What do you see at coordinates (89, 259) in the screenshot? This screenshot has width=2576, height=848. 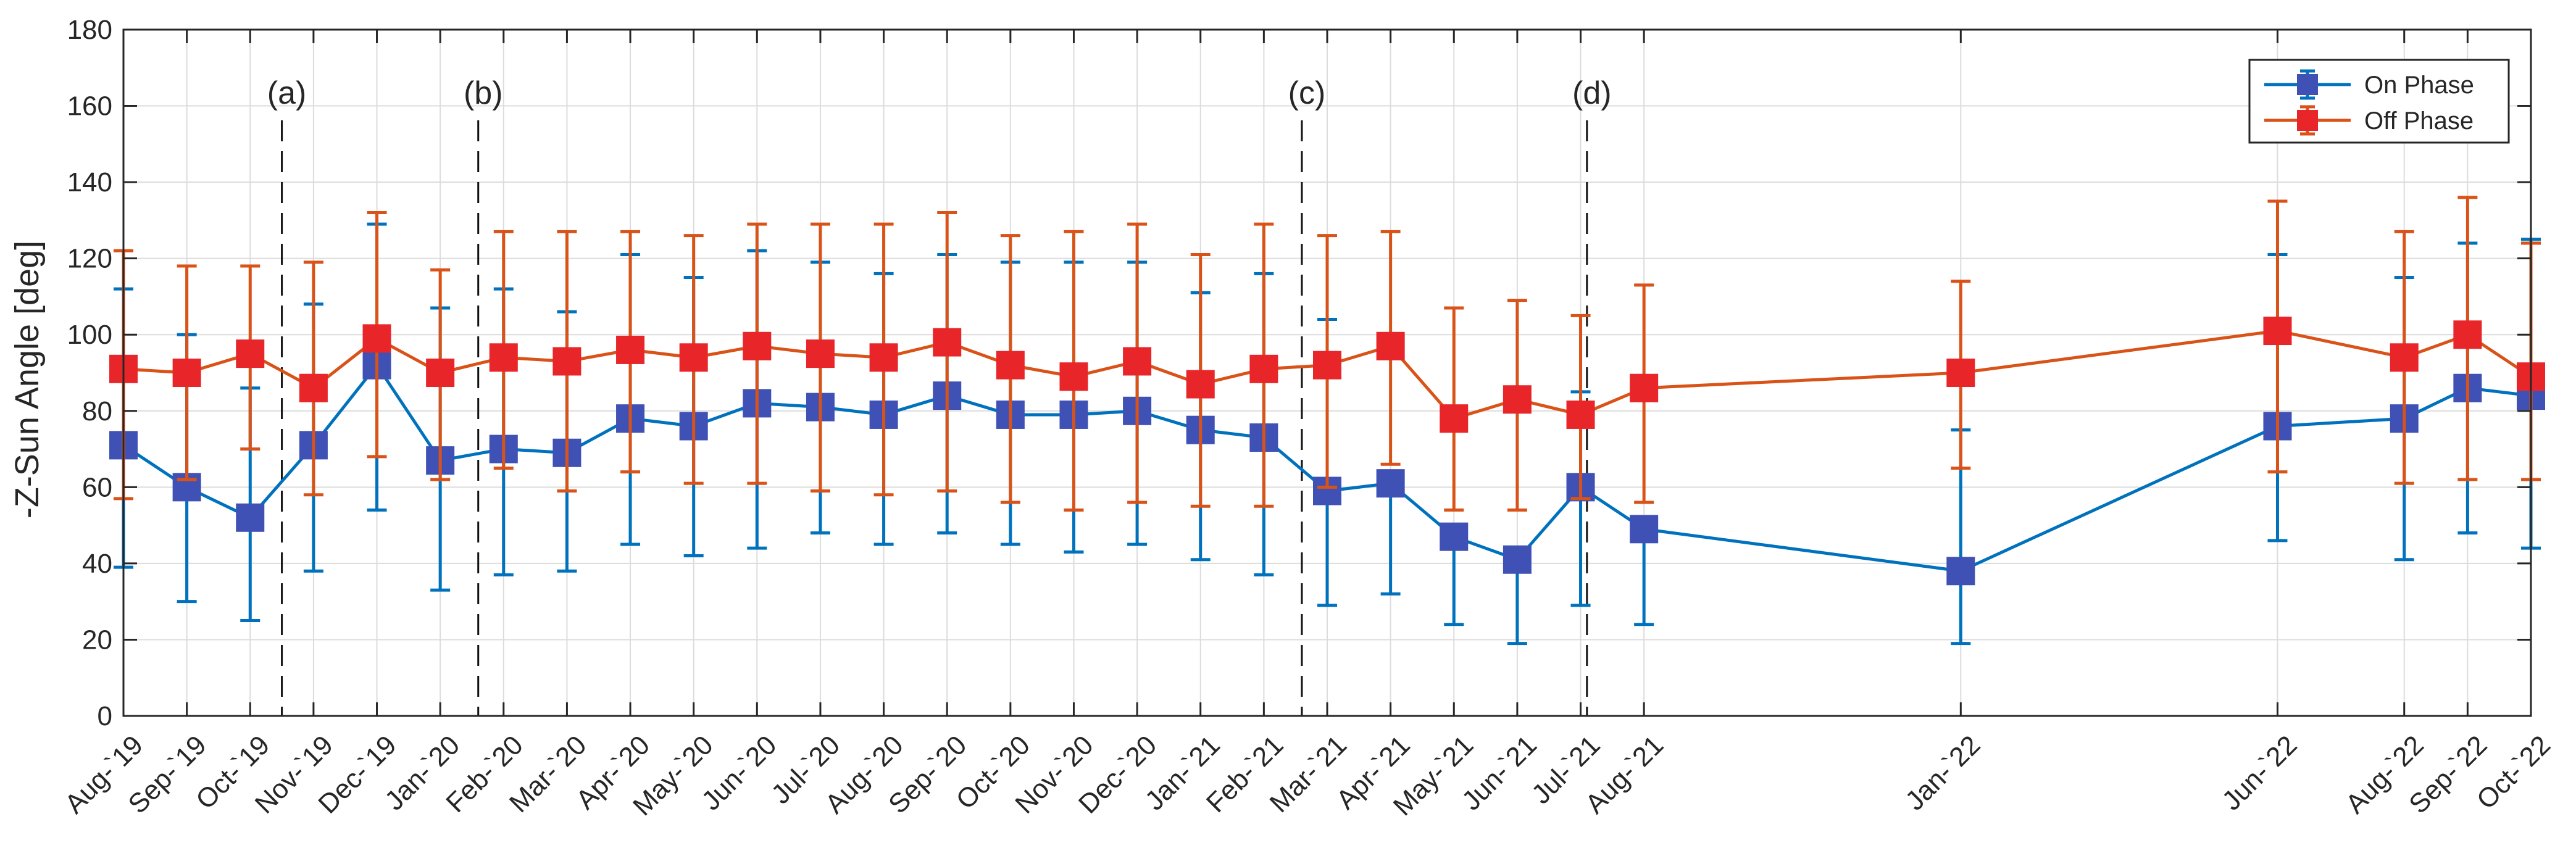 I see `y-tick-label: 120` at bounding box center [89, 259].